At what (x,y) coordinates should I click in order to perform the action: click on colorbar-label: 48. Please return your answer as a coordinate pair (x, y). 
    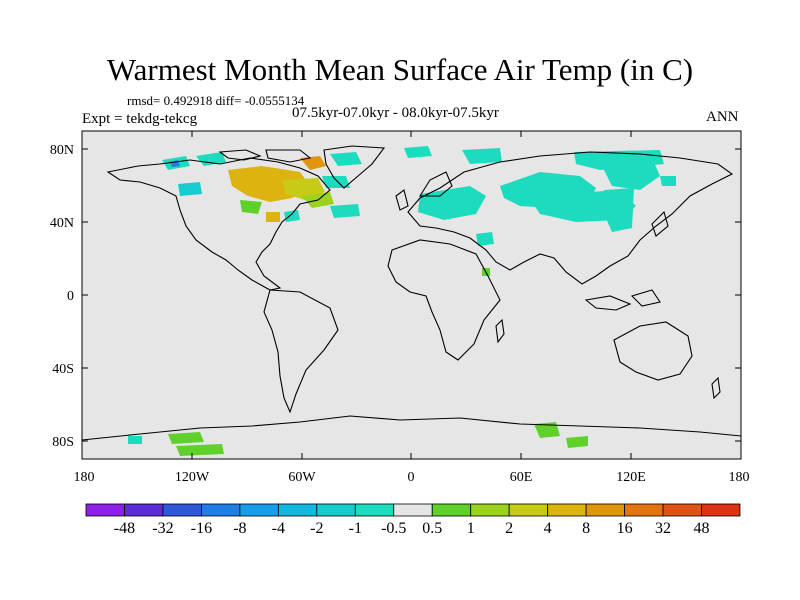
    Looking at the image, I should click on (702, 528).